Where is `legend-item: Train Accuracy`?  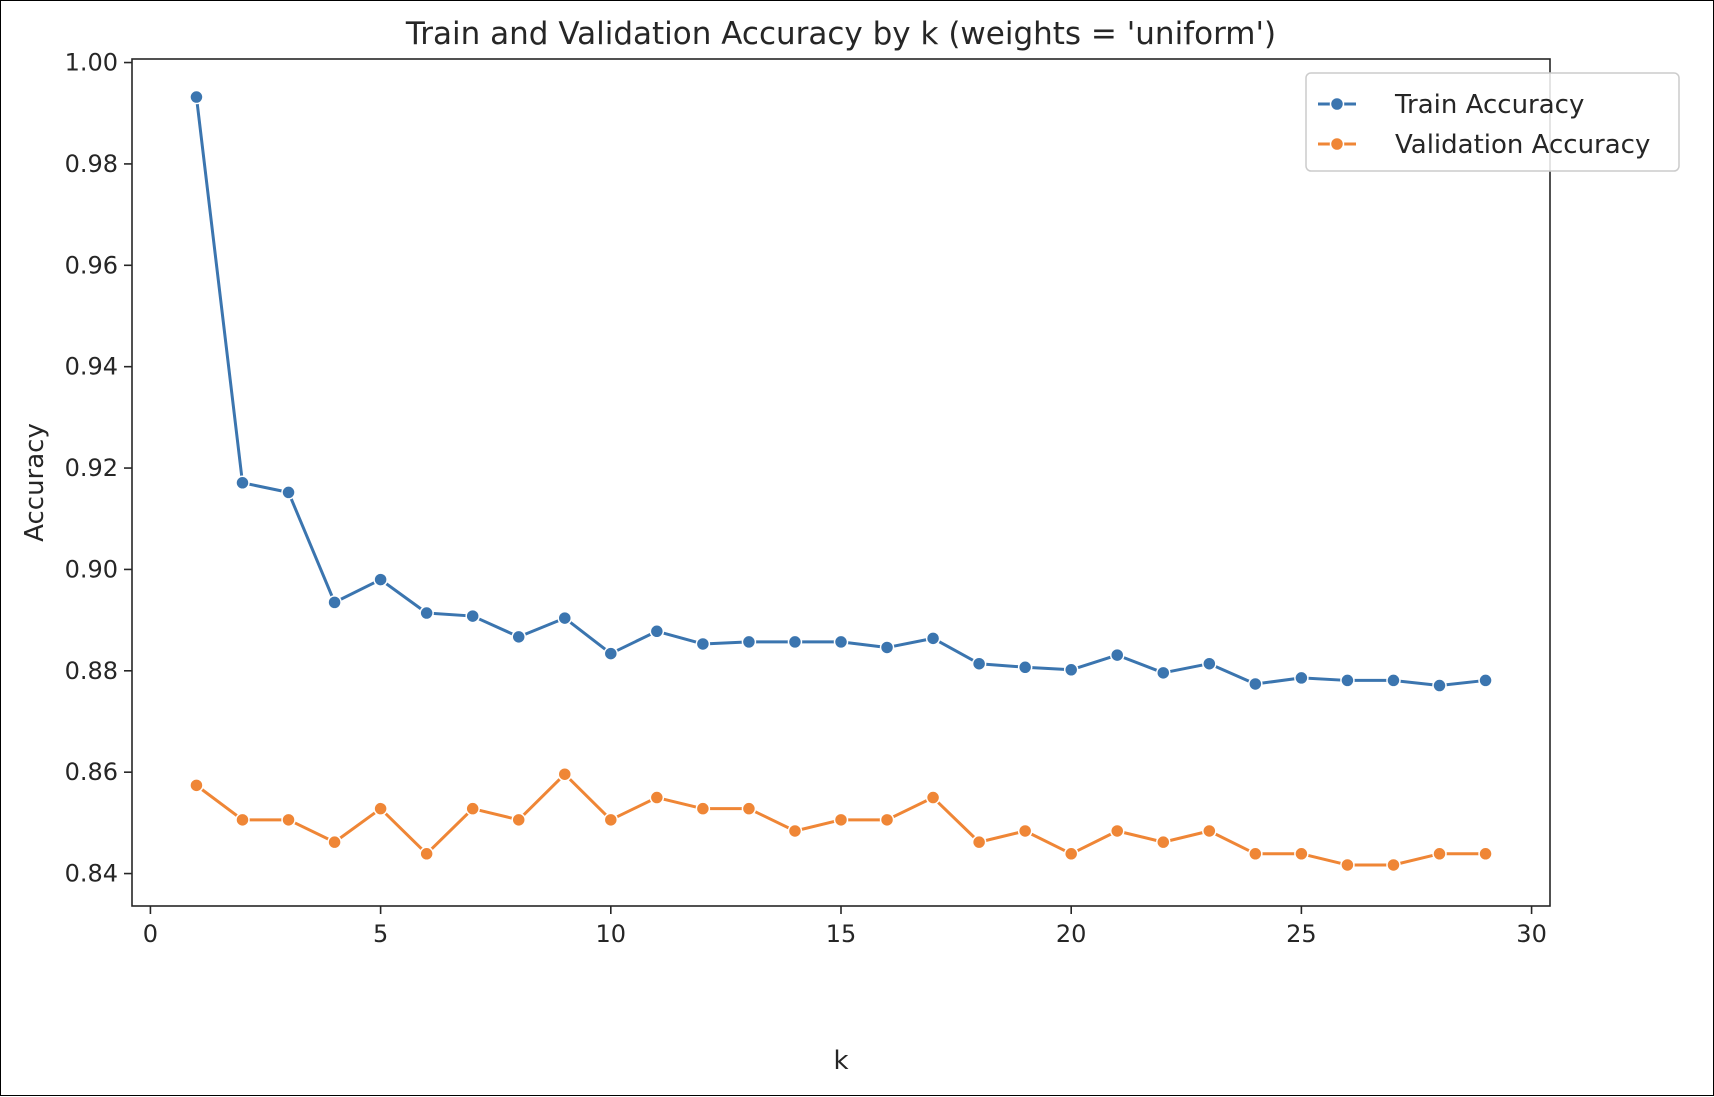 legend-item: Train Accuracy is located at coordinates (1451, 105).